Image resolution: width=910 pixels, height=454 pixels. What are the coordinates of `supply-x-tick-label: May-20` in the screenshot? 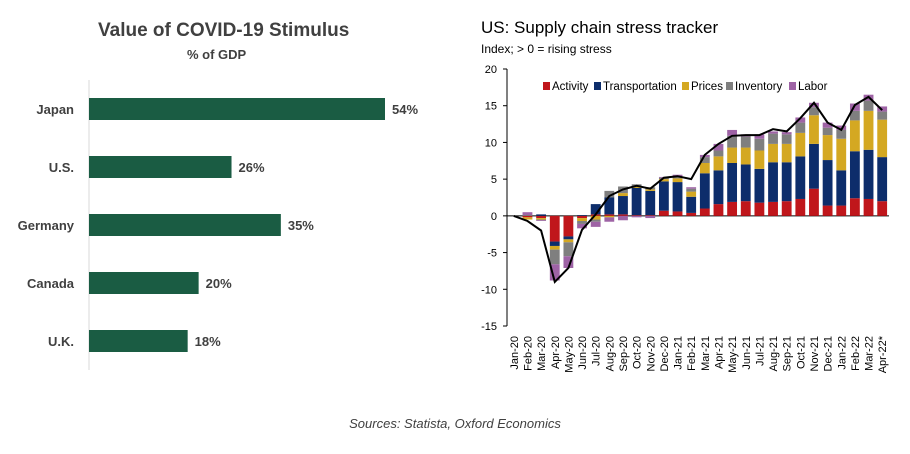 It's located at (569, 354).